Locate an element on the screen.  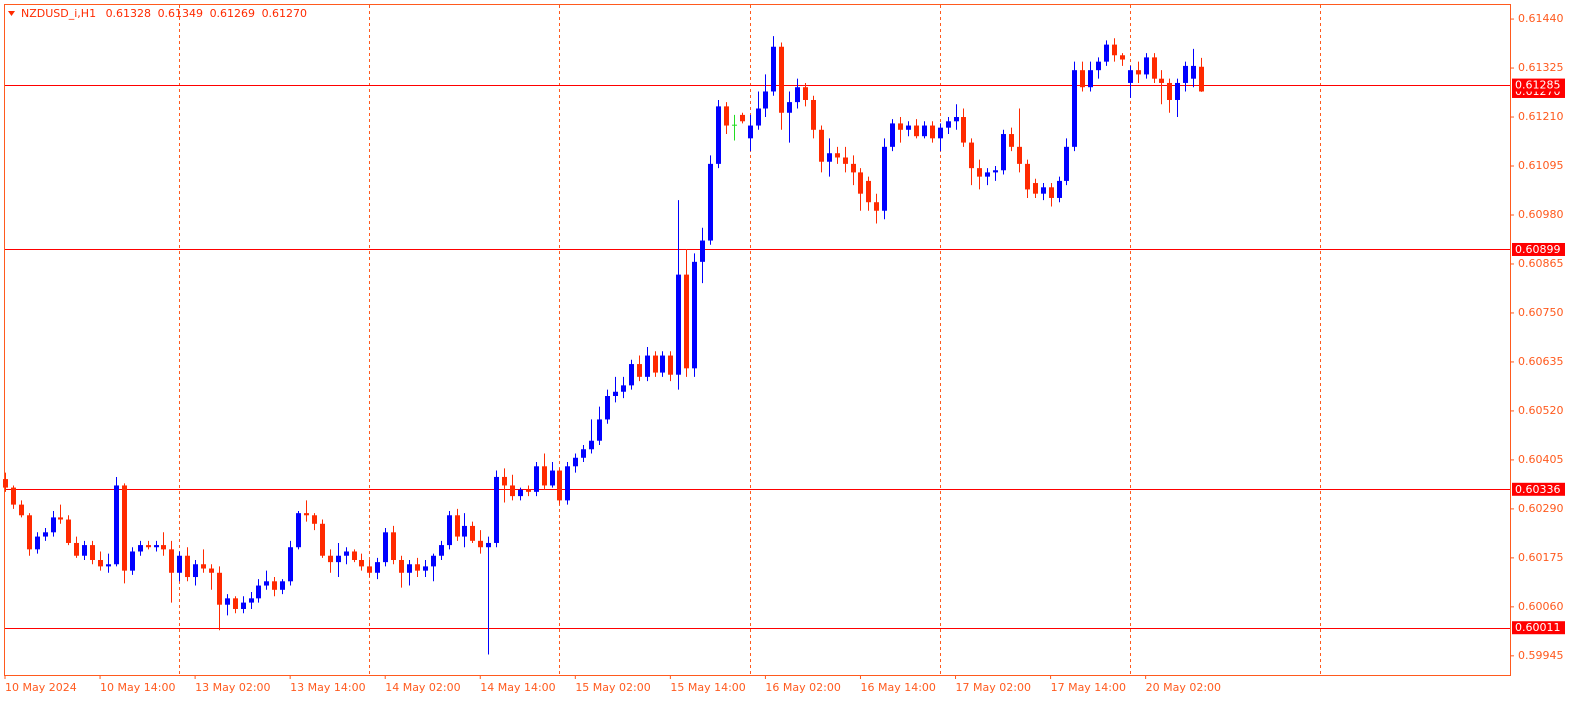
y-tick-label: 0.60865 is located at coordinates (1541, 263).